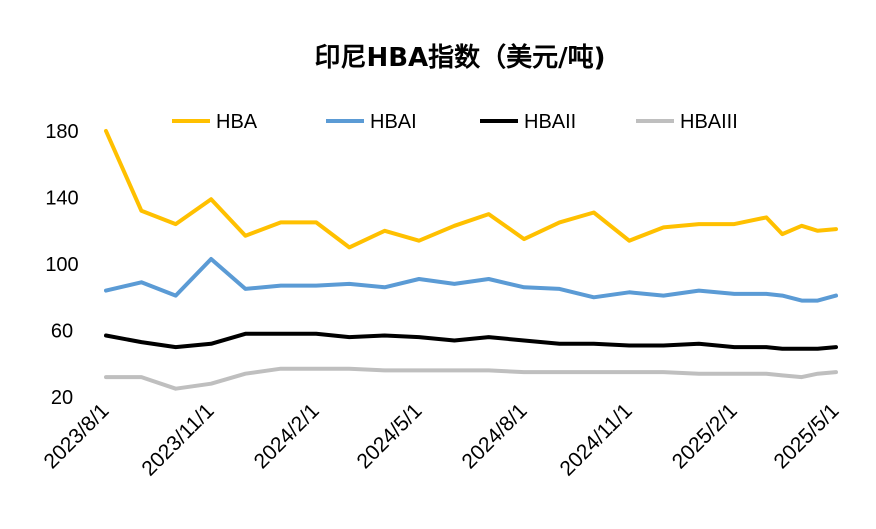  What do you see at coordinates (76, 436) in the screenshot?
I see `x-tick-label: 2023/8/1` at bounding box center [76, 436].